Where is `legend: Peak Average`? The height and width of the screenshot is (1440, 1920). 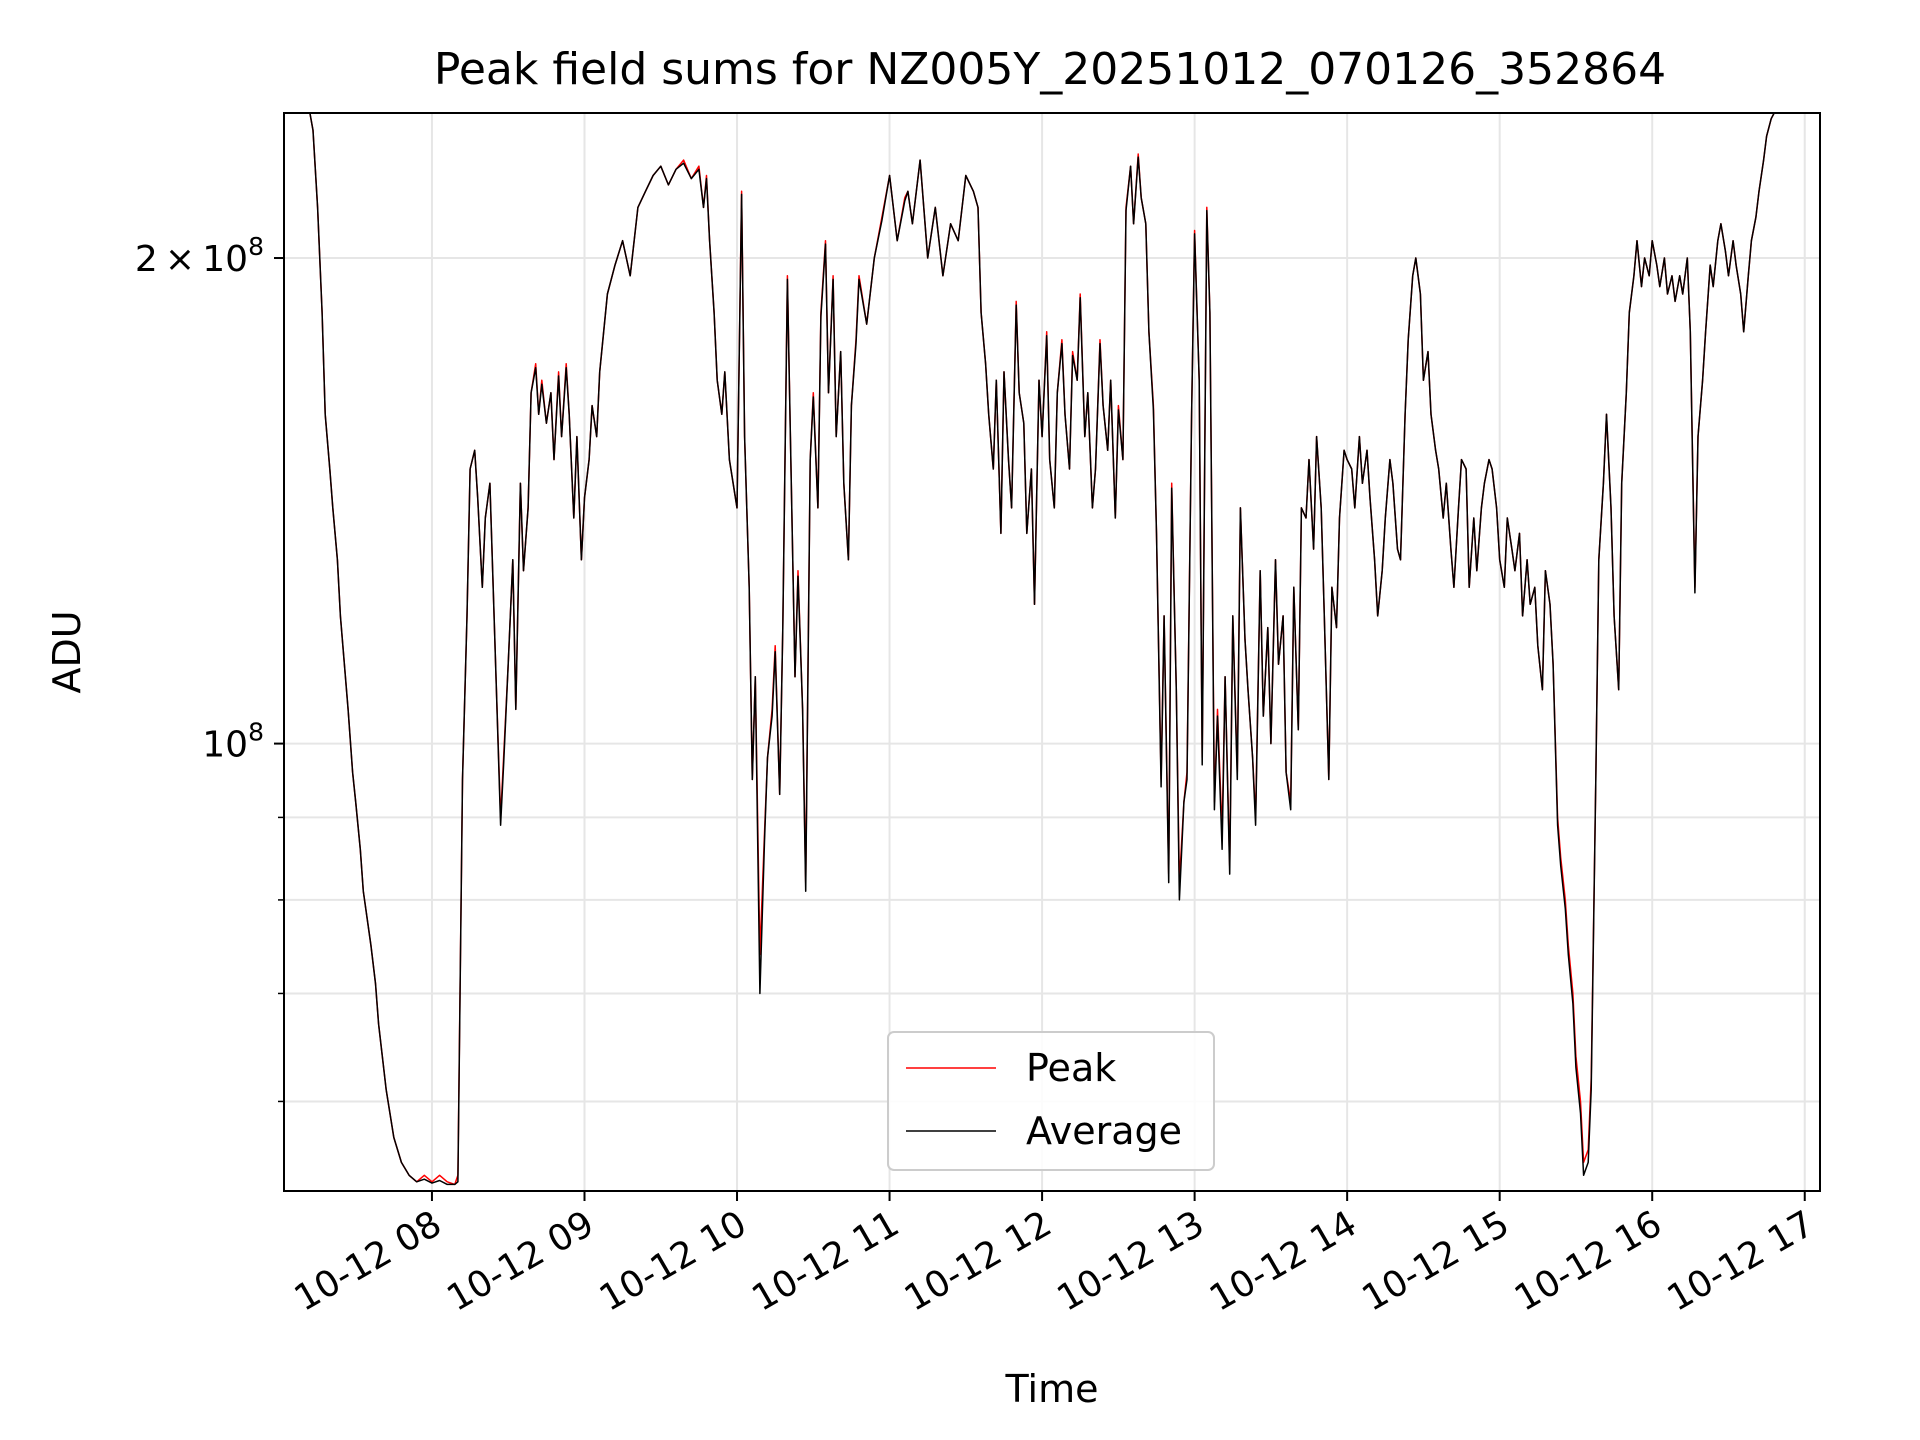 legend: Peak Average is located at coordinates (1051, 1101).